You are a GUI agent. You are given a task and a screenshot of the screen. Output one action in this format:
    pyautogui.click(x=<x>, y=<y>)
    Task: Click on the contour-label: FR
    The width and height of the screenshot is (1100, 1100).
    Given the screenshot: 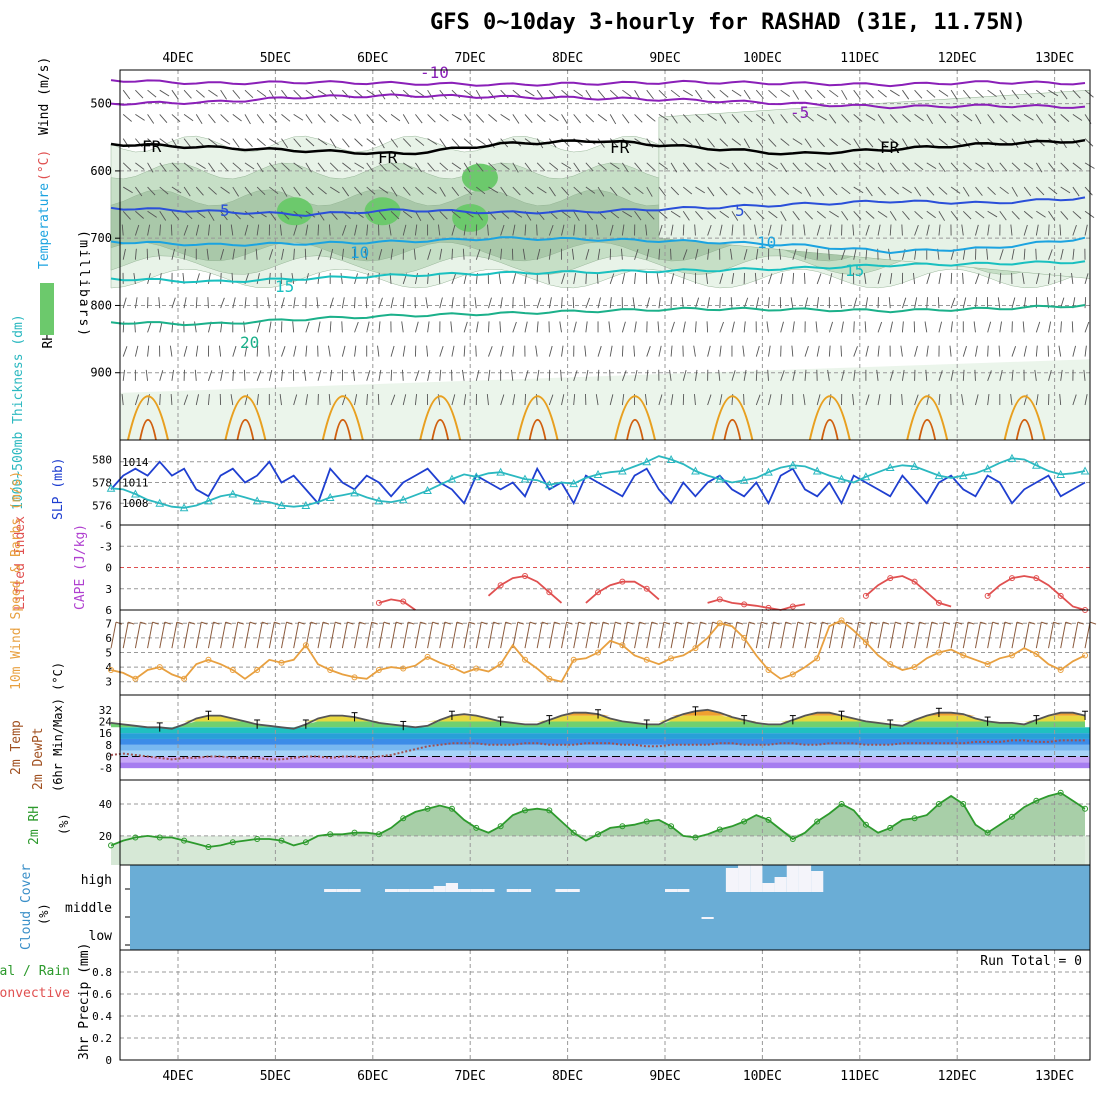 What is the action you would take?
    pyautogui.click(x=890, y=147)
    